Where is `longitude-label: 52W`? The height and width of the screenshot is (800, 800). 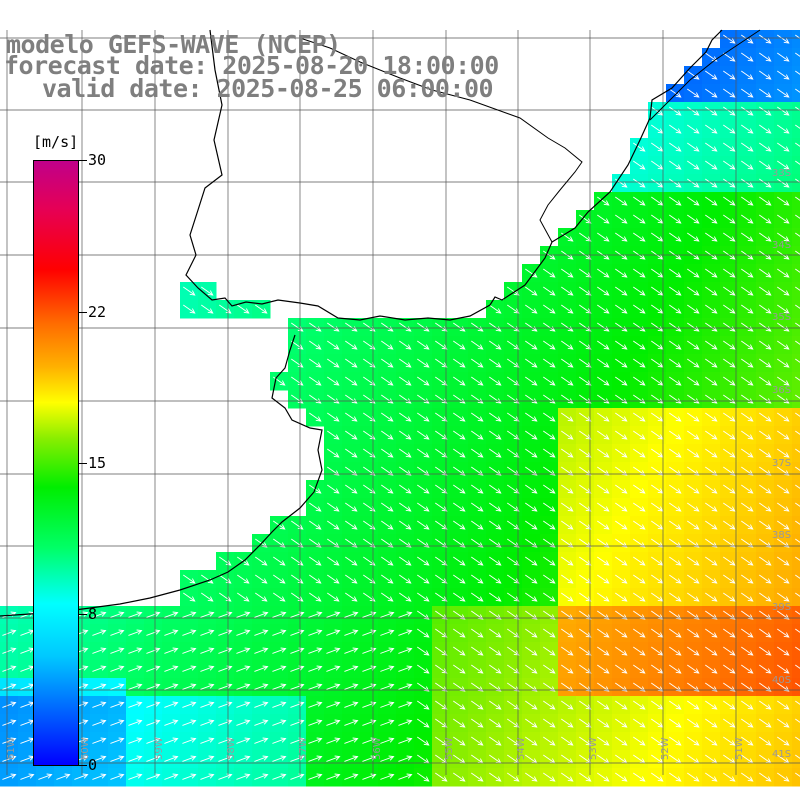 longitude-label: 52W is located at coordinates (665, 748).